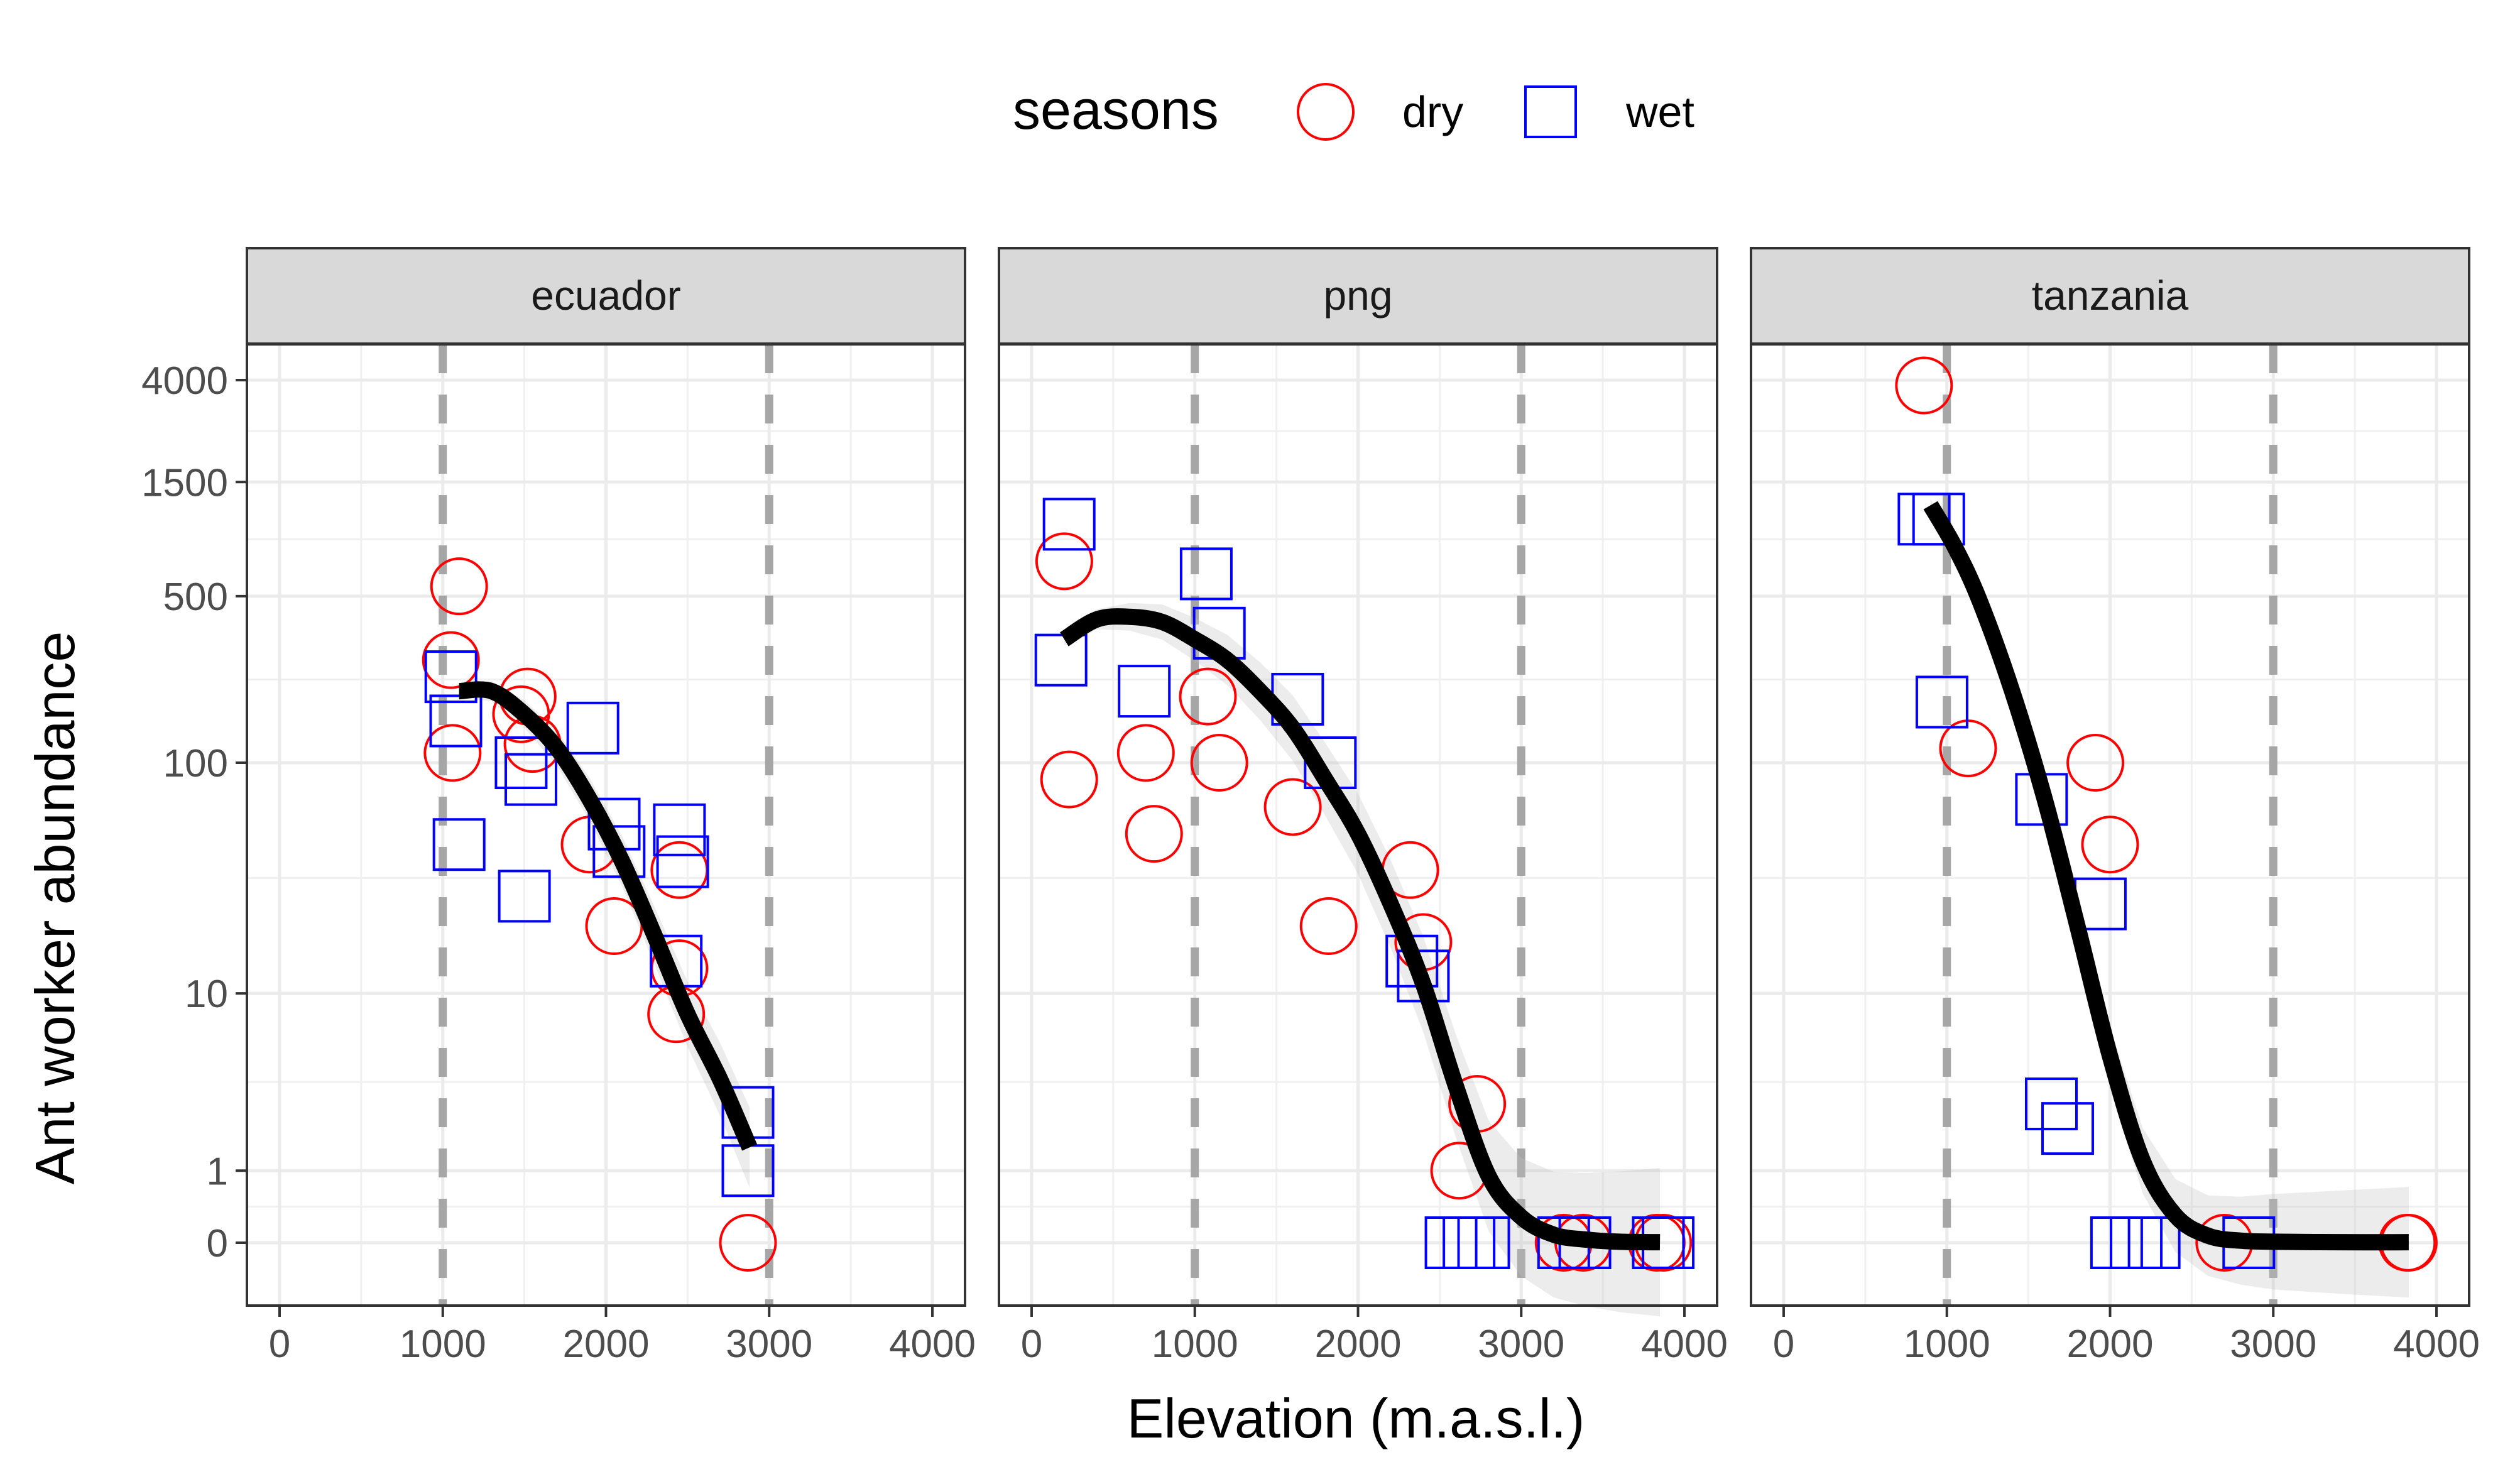 The image size is (2493, 1484). Describe the element at coordinates (185, 483) in the screenshot. I see `y-tick-label: 1500` at that location.